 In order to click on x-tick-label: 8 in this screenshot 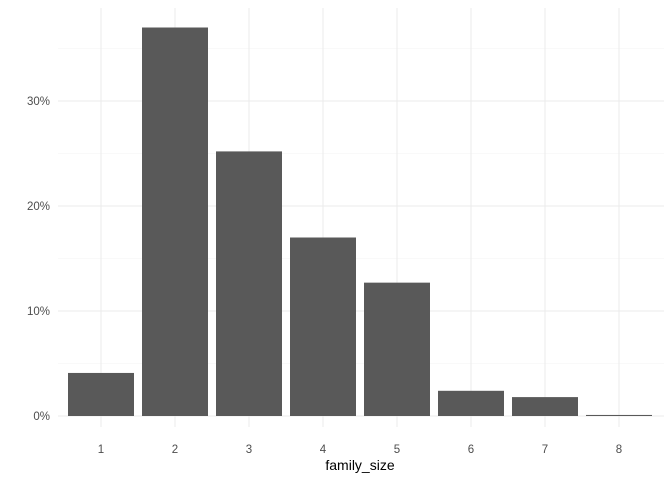, I will do `click(619, 450)`.